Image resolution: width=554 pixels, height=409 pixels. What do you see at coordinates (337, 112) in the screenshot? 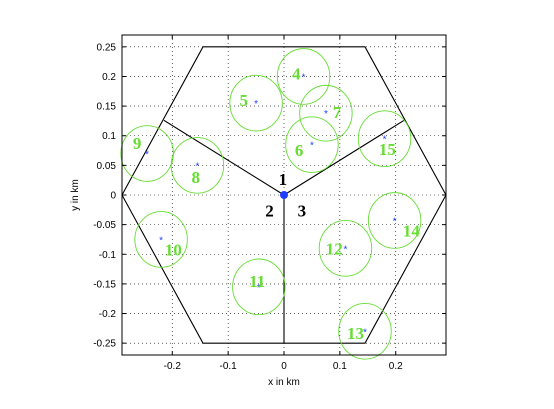
I see `user-label: 7` at bounding box center [337, 112].